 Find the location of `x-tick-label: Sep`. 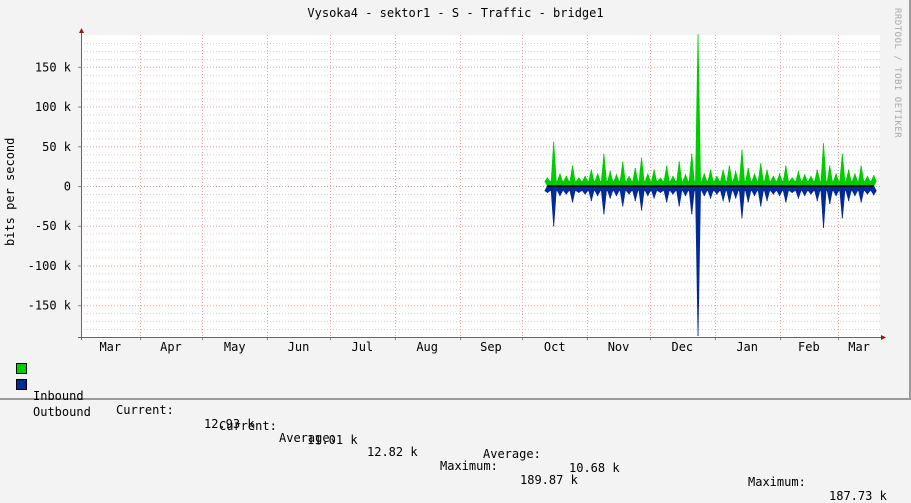

x-tick-label: Sep is located at coordinates (491, 347).